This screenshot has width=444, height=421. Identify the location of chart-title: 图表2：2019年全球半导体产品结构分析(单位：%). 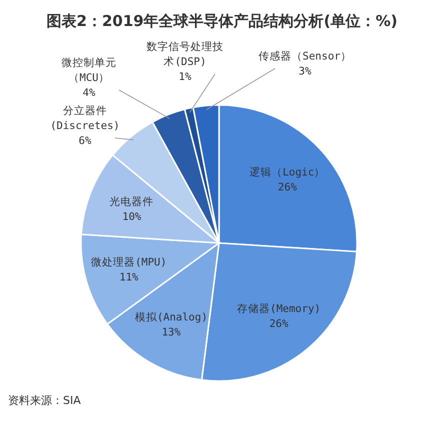
(222, 21).